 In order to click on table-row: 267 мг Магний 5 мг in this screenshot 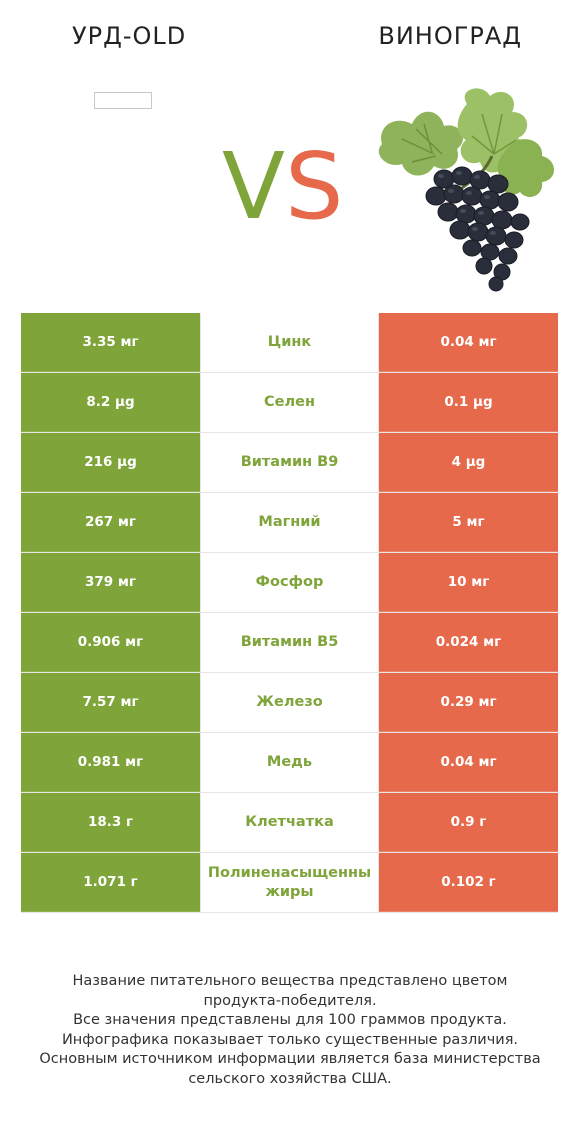, I will do `click(289, 523)`.